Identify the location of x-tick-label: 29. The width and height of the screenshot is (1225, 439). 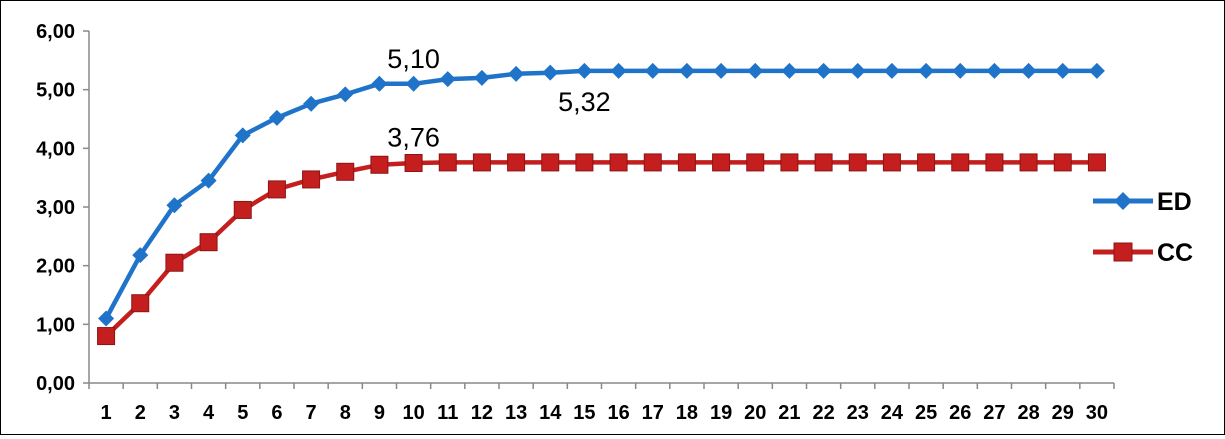
(1063, 413).